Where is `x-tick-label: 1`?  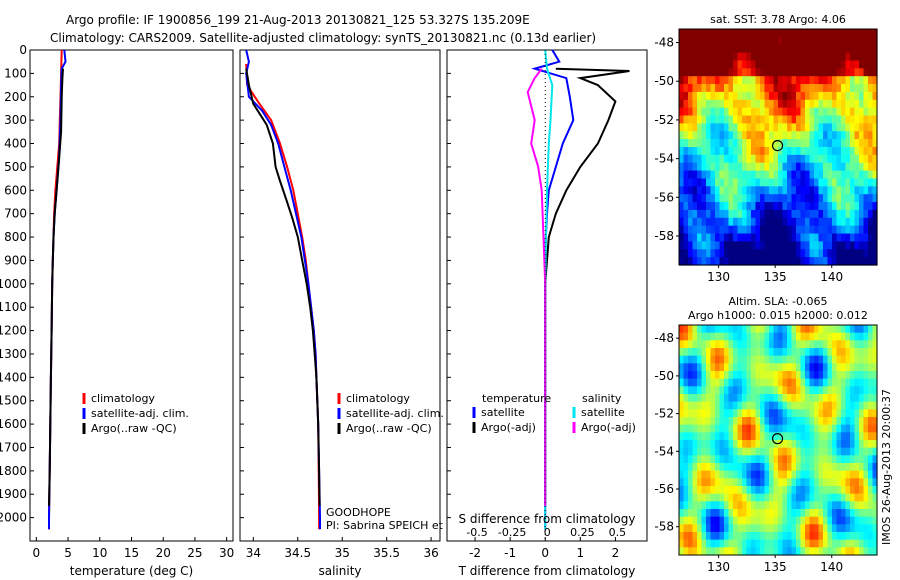
x-tick-label: 1 is located at coordinates (581, 553).